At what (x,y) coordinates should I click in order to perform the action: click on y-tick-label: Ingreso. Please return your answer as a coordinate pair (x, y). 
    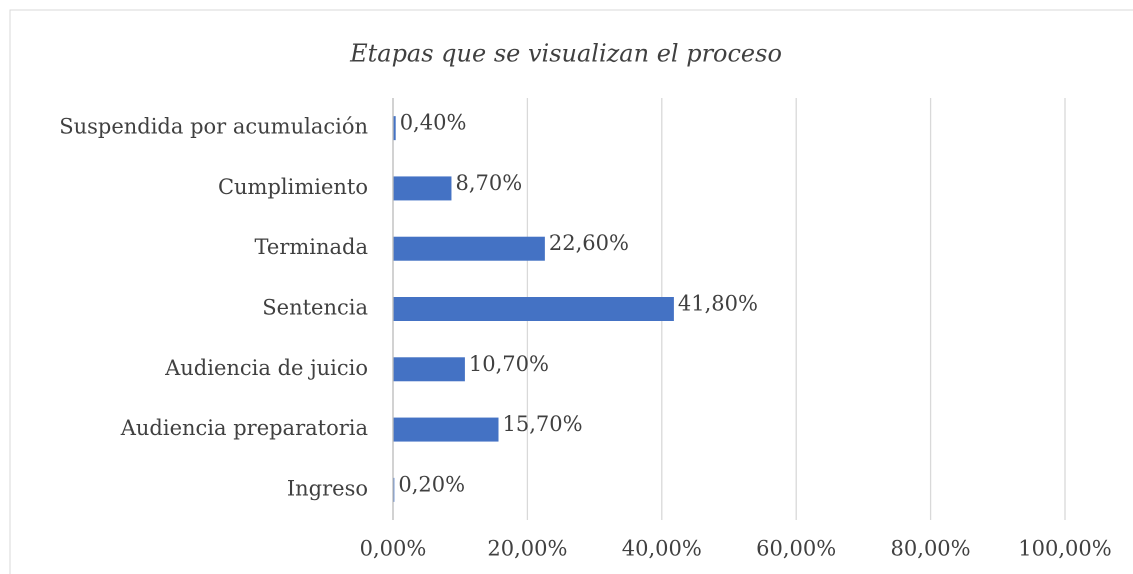
    Looking at the image, I should click on (327, 488).